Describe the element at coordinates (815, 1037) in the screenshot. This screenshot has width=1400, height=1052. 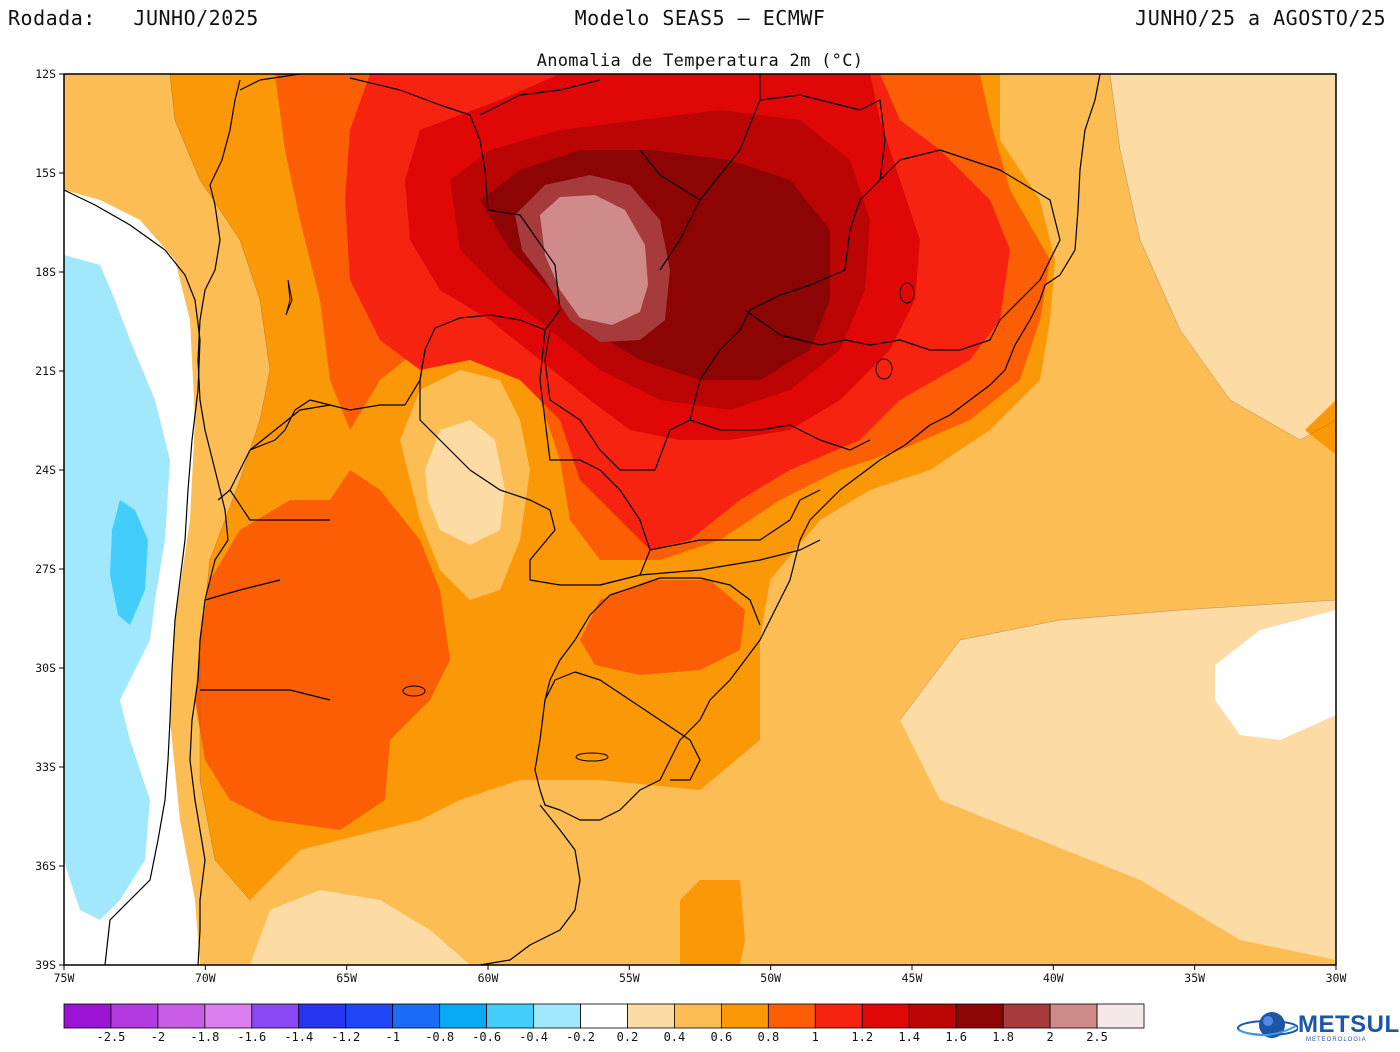
I see `colorbar-label: 1` at that location.